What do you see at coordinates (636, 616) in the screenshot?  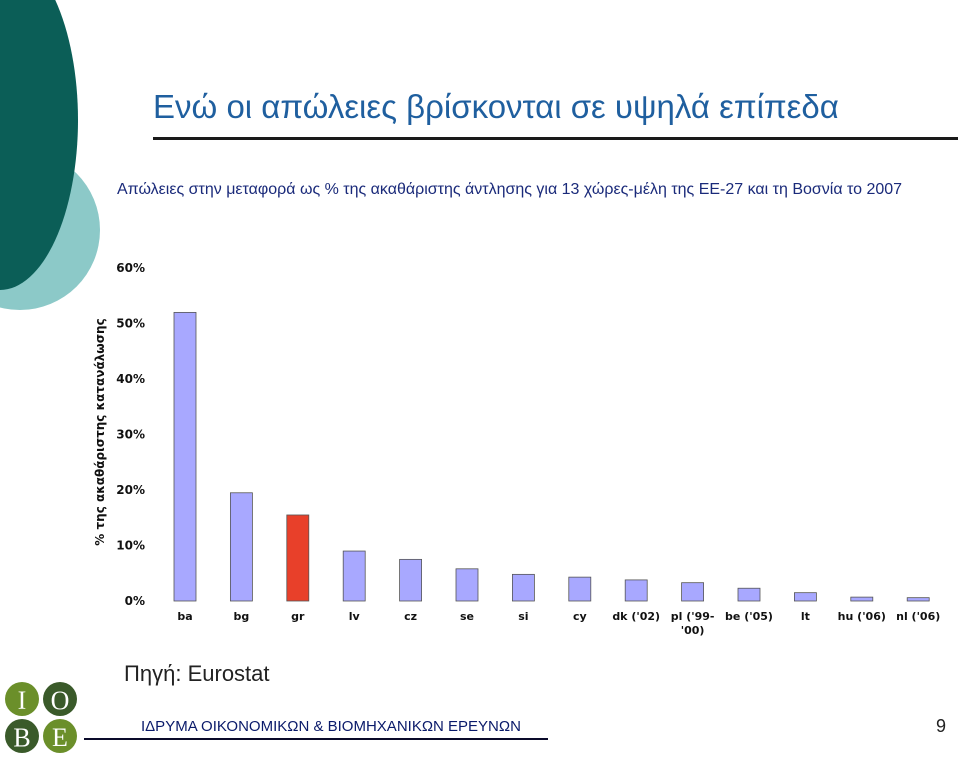 I see `x-tick-label: dk ('02)` at bounding box center [636, 616].